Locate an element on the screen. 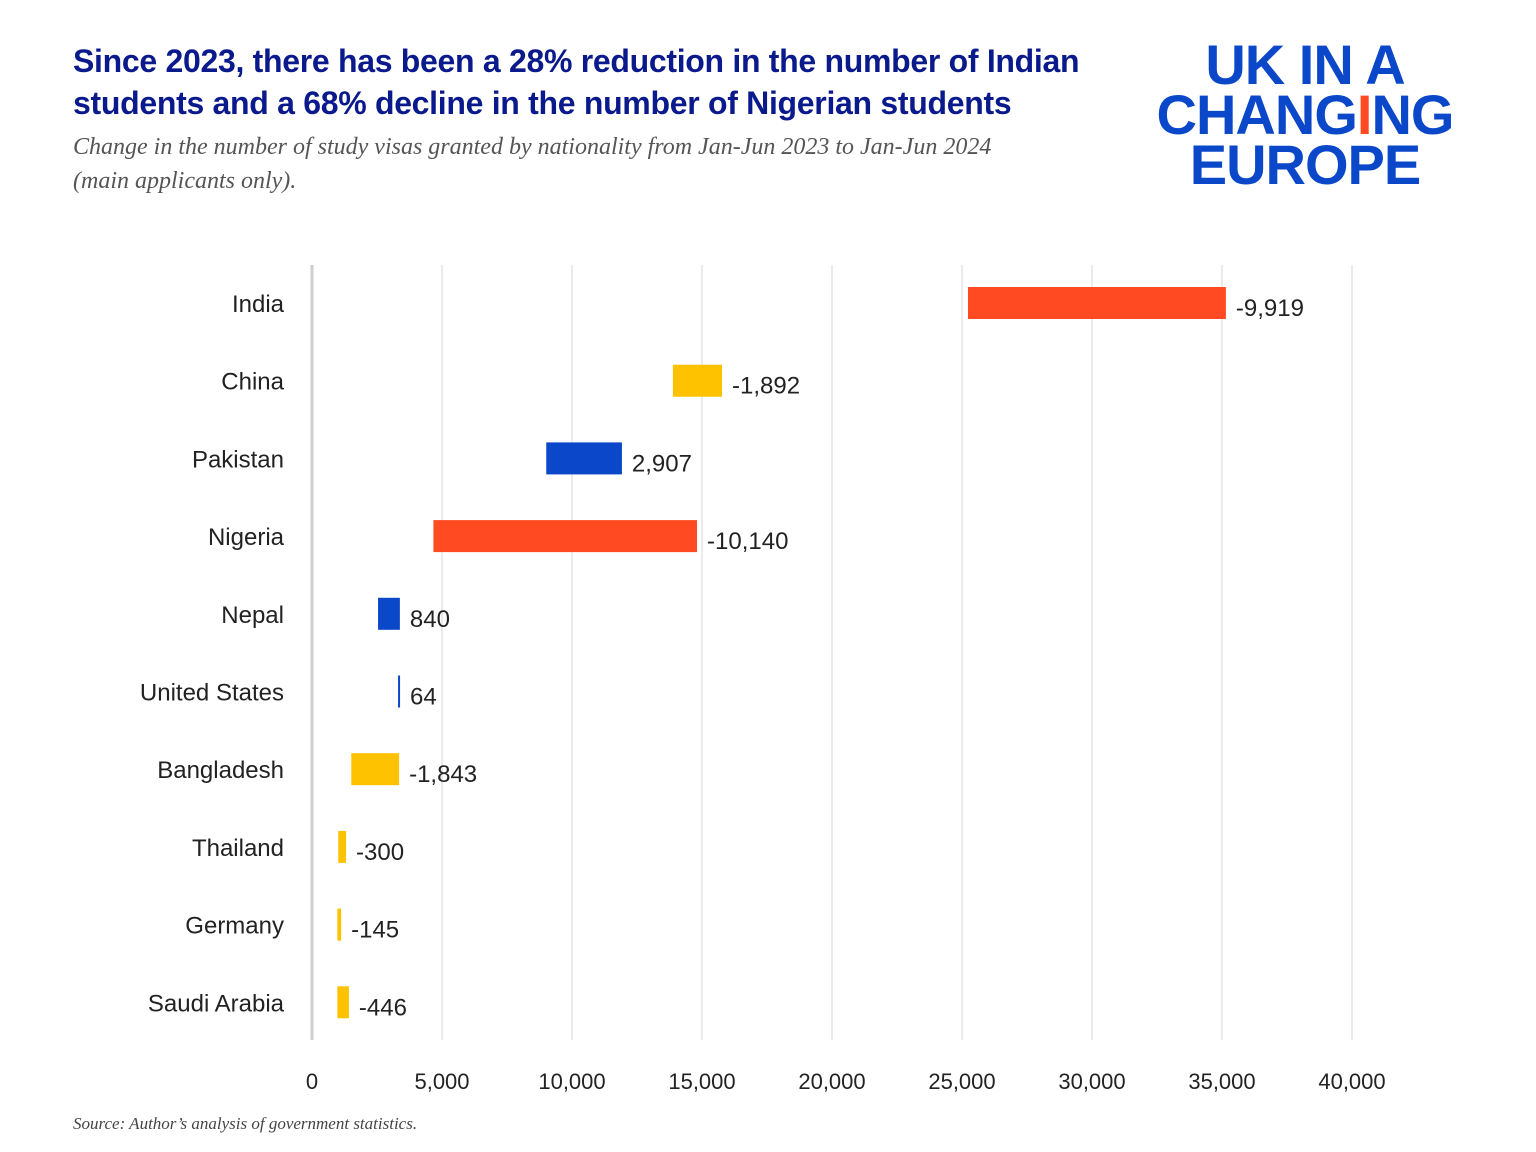 The image size is (1536, 1152). data-label: -1,892 is located at coordinates (766, 386).